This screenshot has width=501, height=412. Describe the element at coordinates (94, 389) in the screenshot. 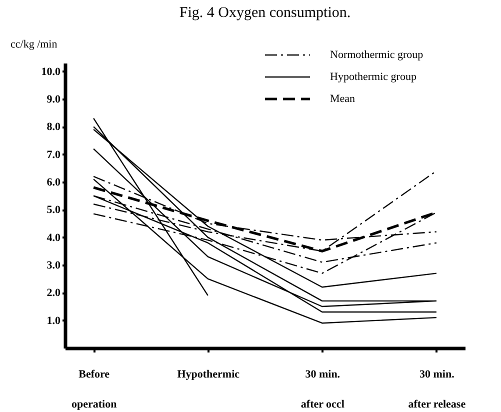

I see `category-label: Before operation` at that location.